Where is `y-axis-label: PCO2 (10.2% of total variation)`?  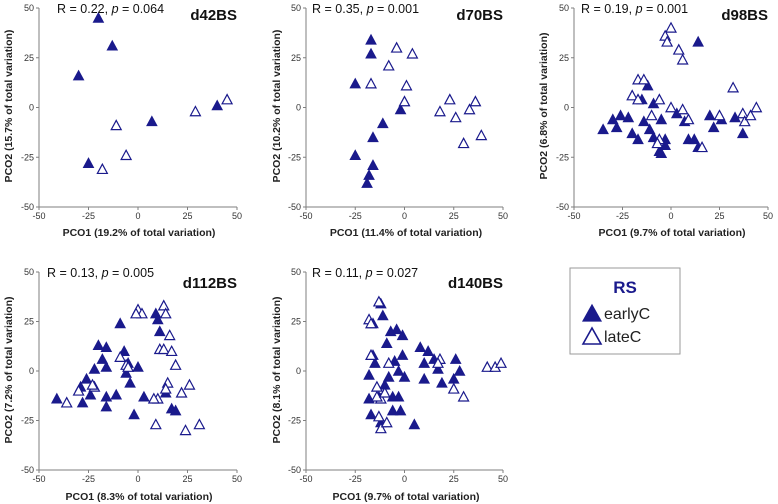
y-axis-label: PCO2 (10.2% of total variation) is located at coordinates (277, 106).